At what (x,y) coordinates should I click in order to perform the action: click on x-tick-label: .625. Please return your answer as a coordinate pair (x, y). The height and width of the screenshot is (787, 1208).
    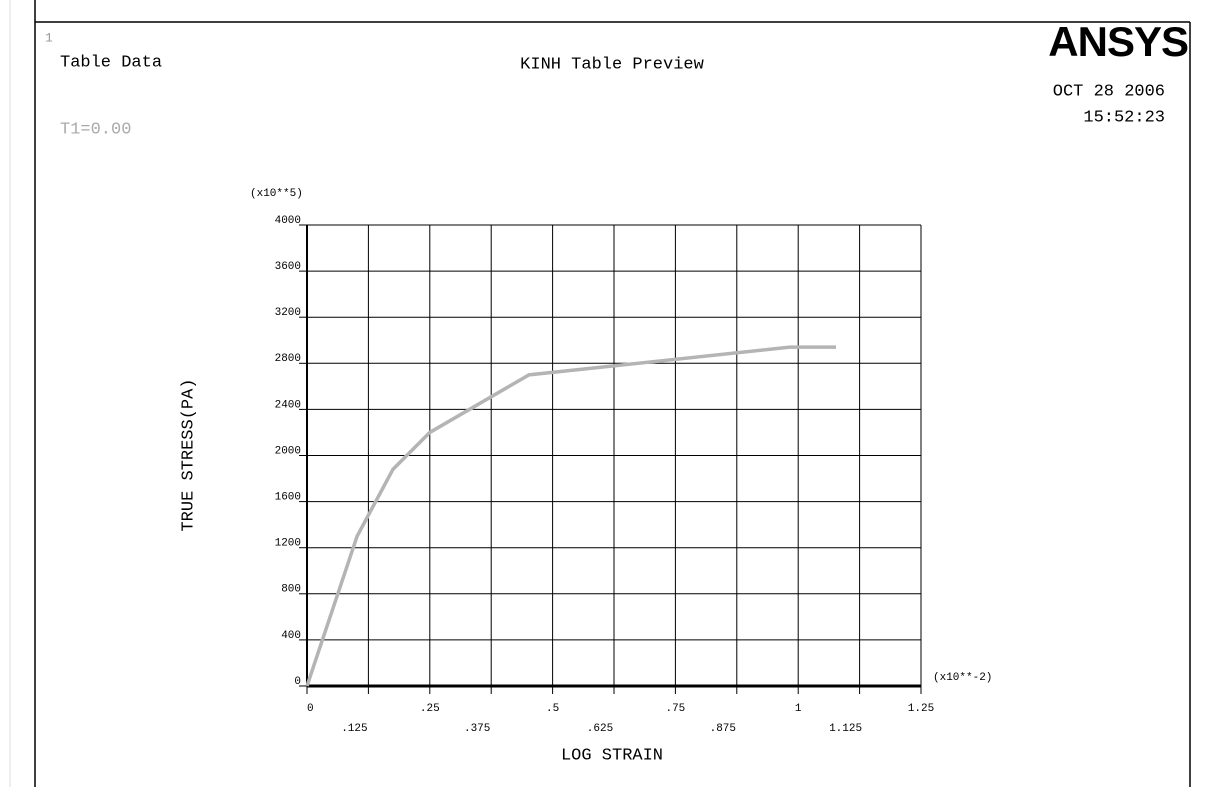
    Looking at the image, I should click on (600, 729).